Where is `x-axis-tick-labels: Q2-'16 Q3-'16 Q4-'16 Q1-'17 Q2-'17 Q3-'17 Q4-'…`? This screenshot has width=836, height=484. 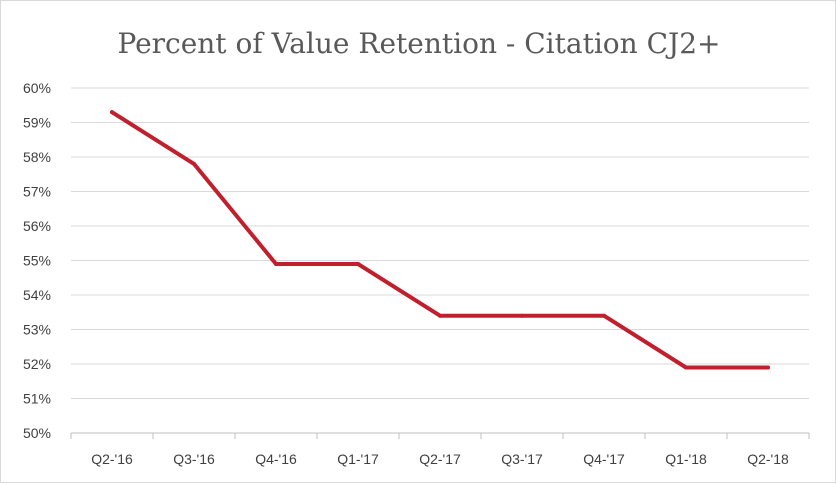 x-axis-tick-labels: Q2-'16 Q3-'16 Q4-'16 Q1-'17 Q2-'17 Q3-'17 Q4-'… is located at coordinates (440, 459).